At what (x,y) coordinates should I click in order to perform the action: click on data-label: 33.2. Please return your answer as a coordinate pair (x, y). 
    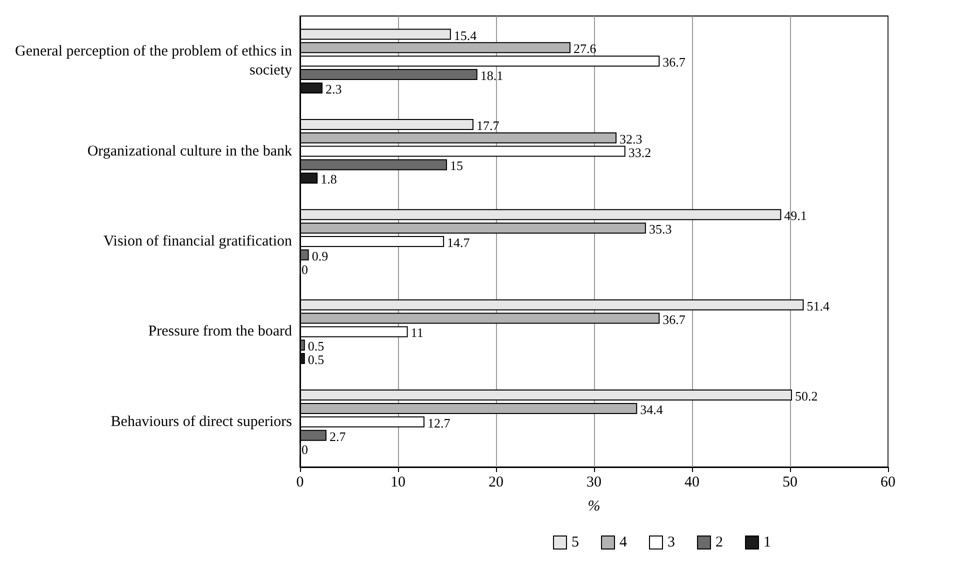
    Looking at the image, I should click on (640, 152).